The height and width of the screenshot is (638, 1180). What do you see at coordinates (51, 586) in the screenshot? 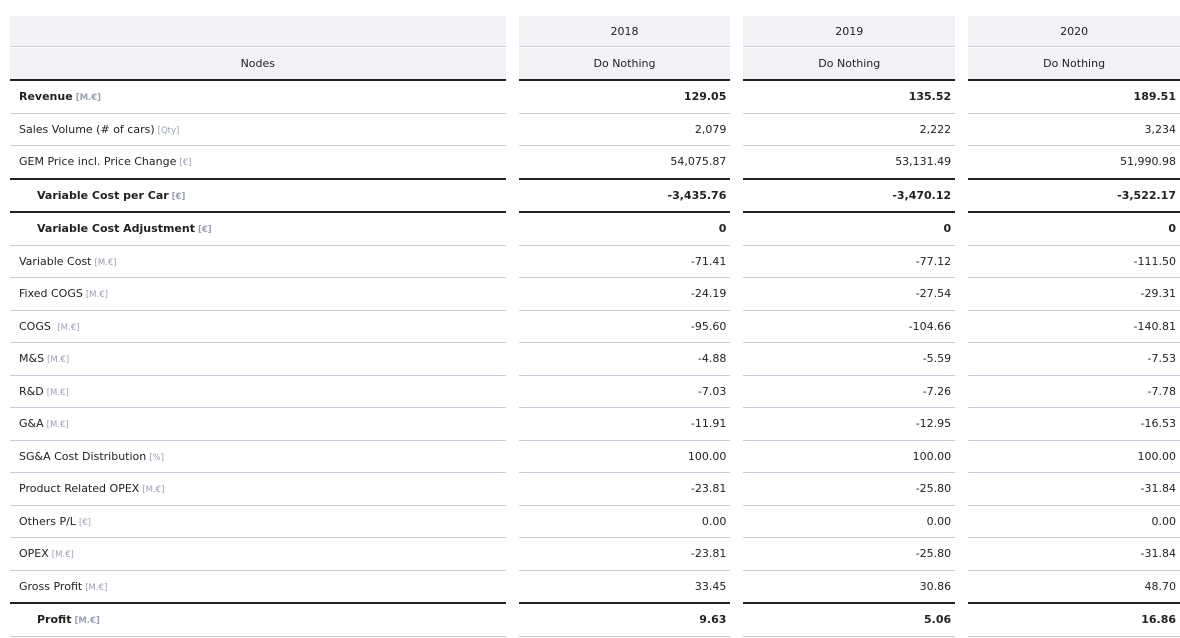
I see `node-name: Gross Profit` at bounding box center [51, 586].